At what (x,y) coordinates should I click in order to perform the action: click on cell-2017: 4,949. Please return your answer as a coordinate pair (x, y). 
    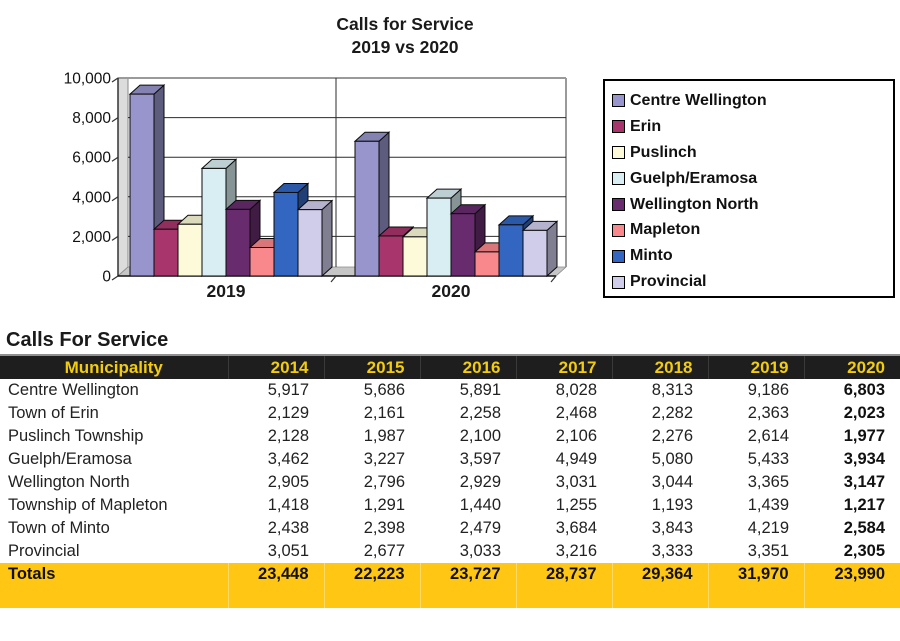
    Looking at the image, I should click on (564, 459).